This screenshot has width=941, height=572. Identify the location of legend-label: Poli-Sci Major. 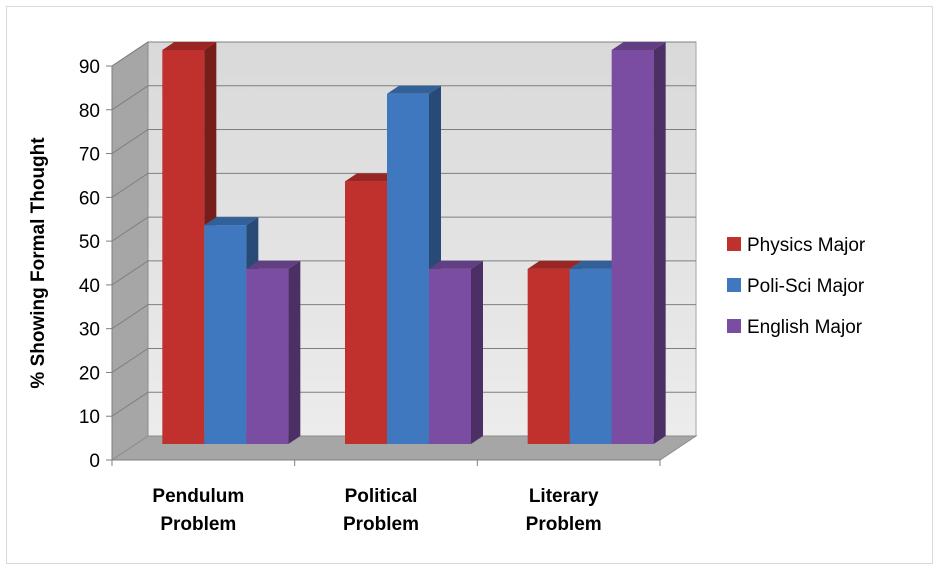
(806, 286).